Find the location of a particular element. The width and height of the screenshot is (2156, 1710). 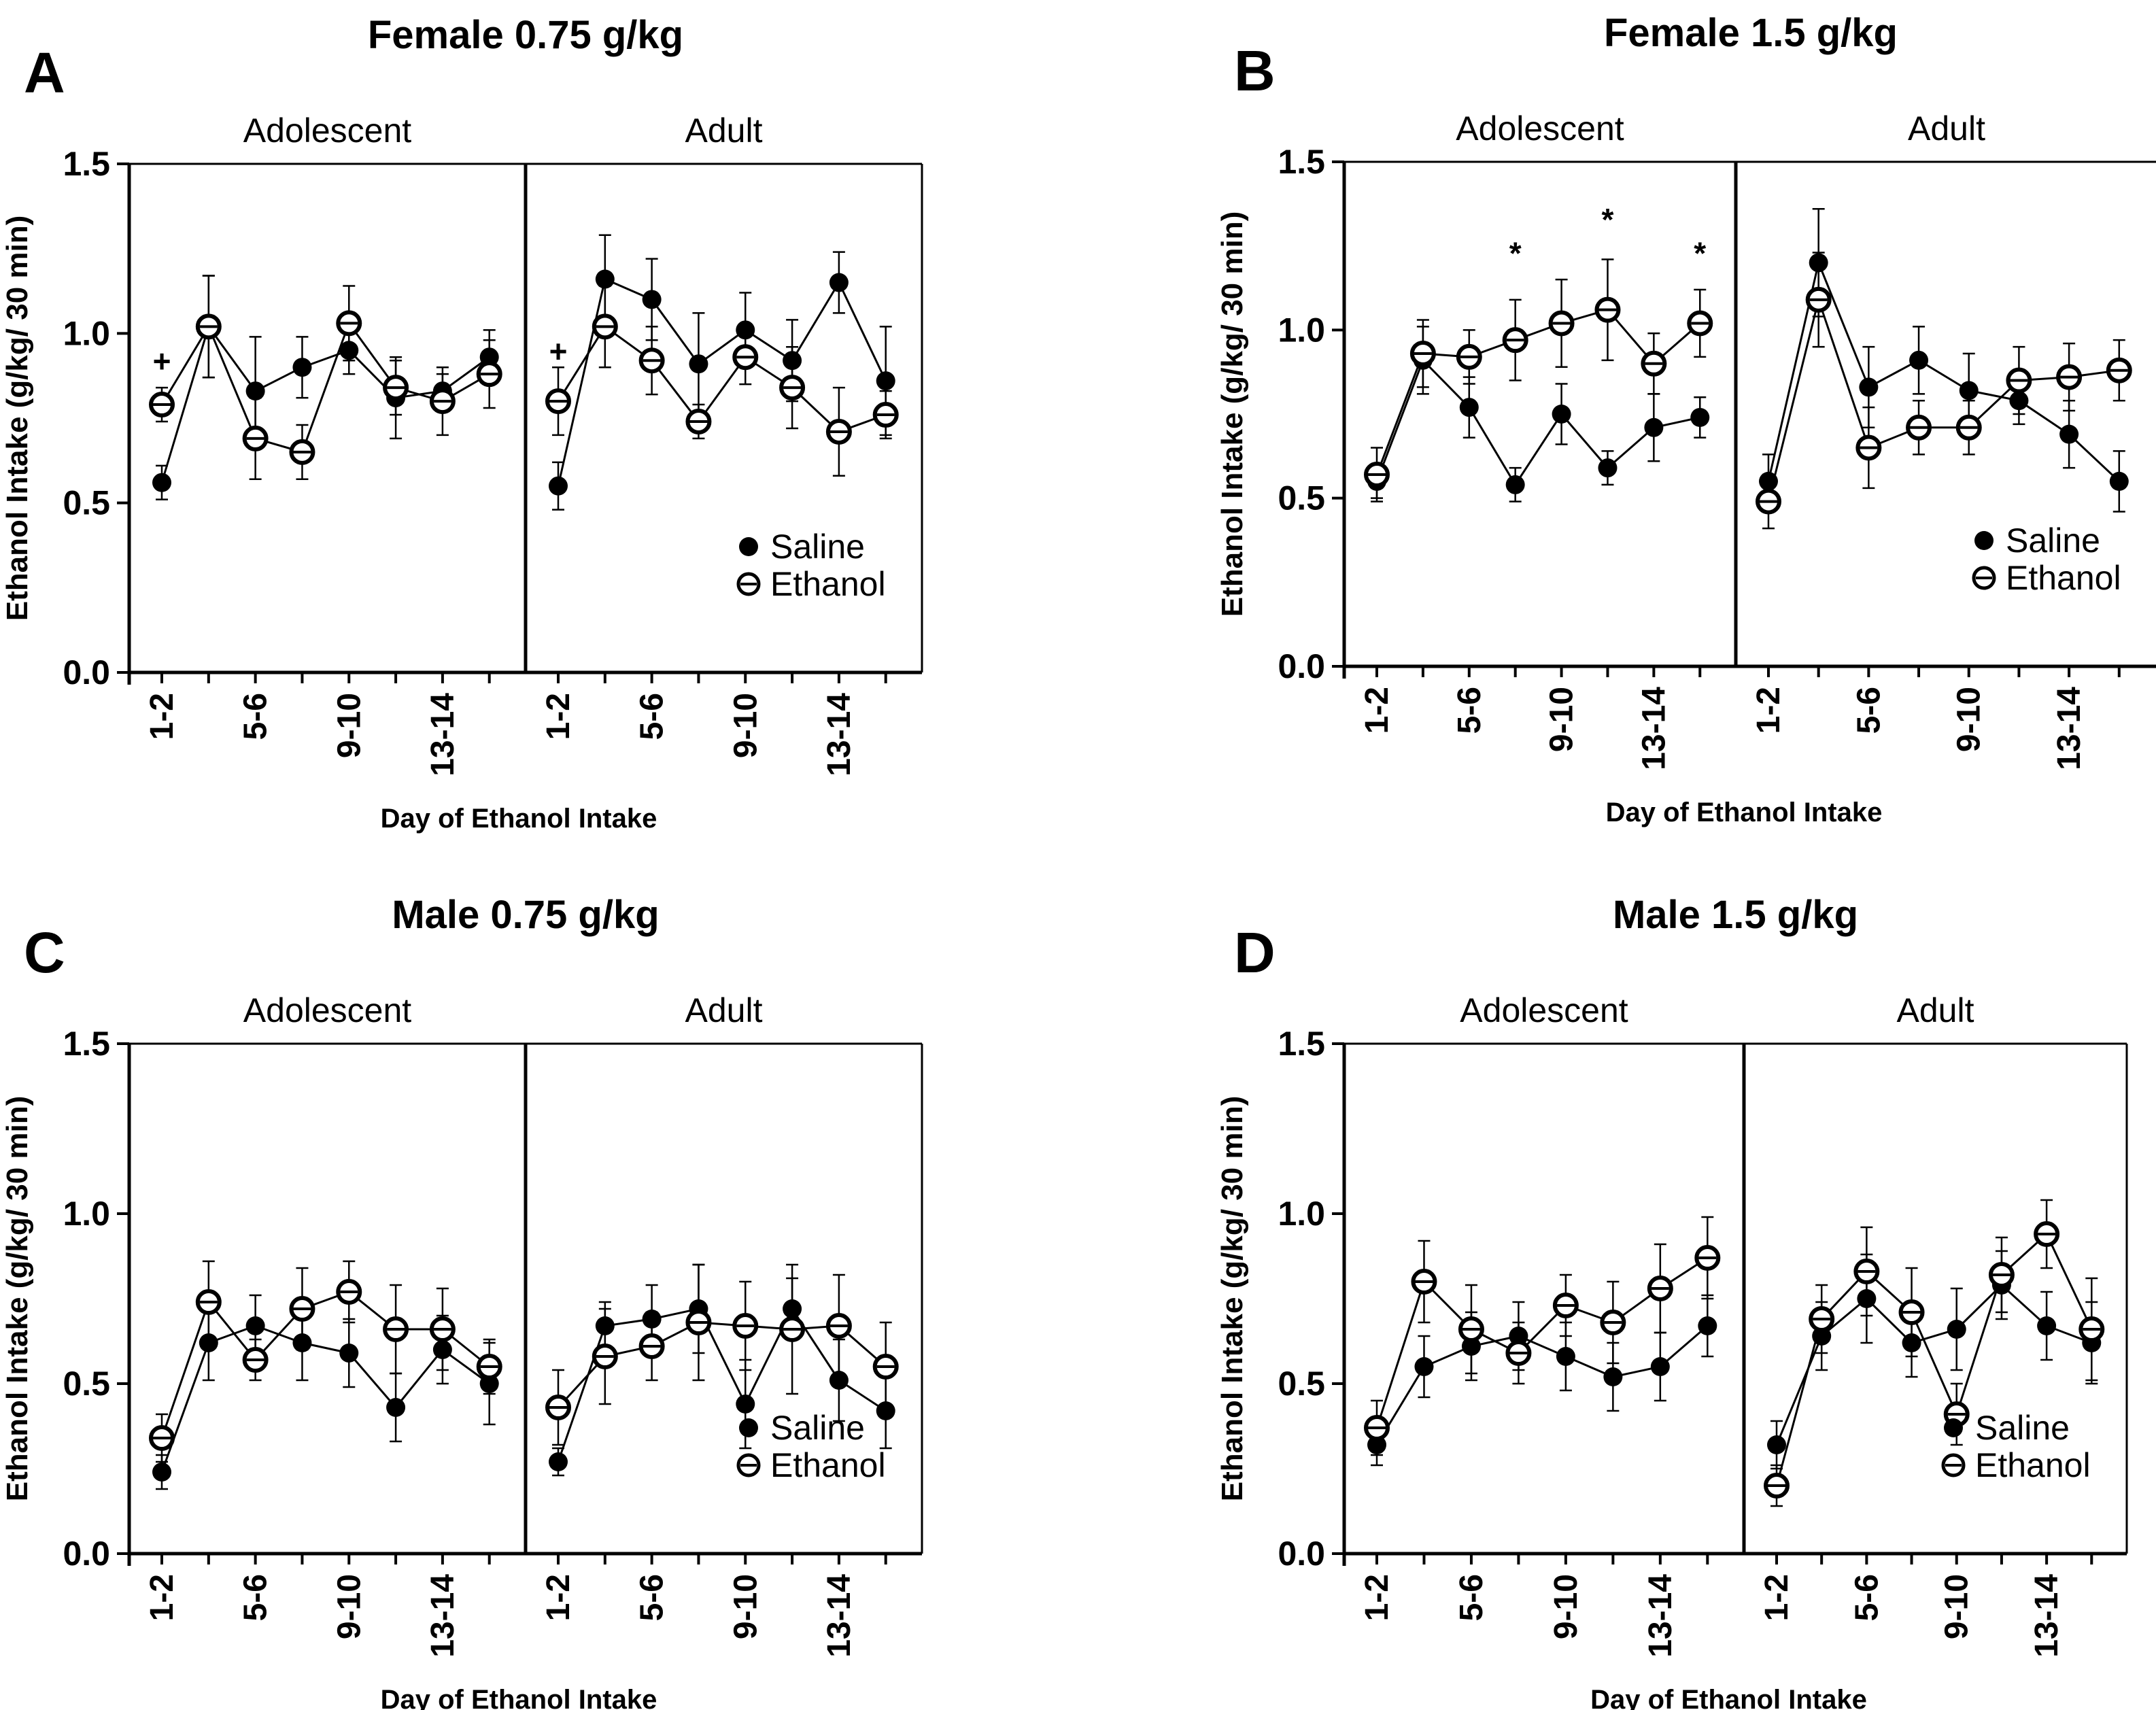

significance-marker: * is located at coordinates (1700, 254).